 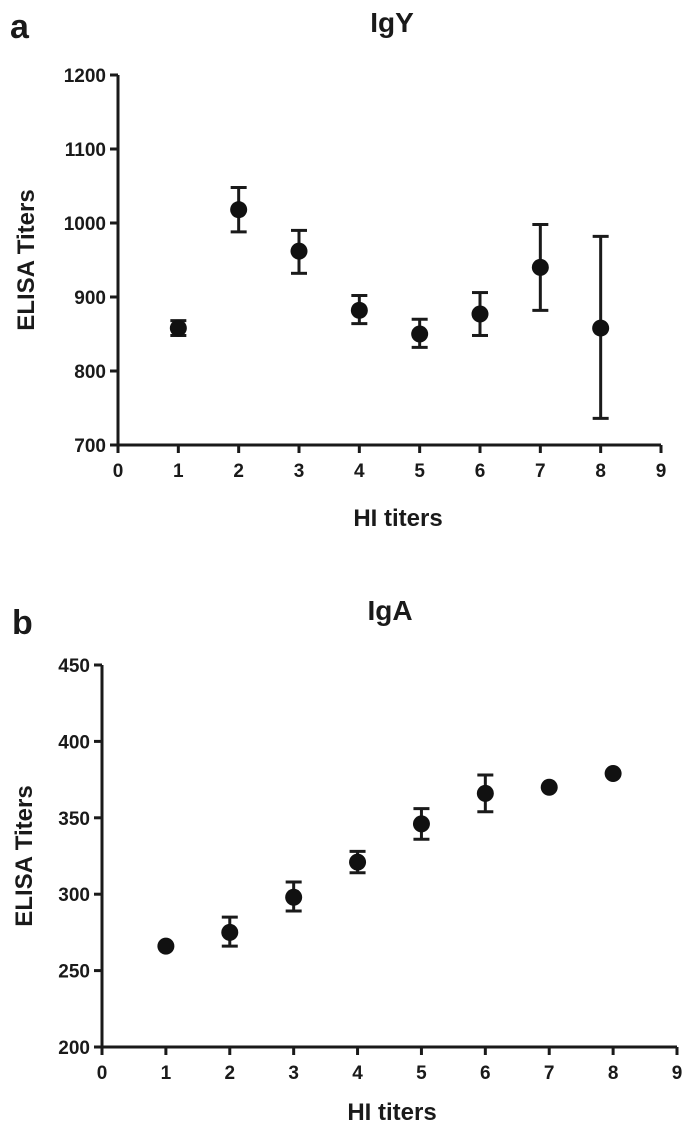 I want to click on x-tick-label-b: 1, so click(x=166, y=1073).